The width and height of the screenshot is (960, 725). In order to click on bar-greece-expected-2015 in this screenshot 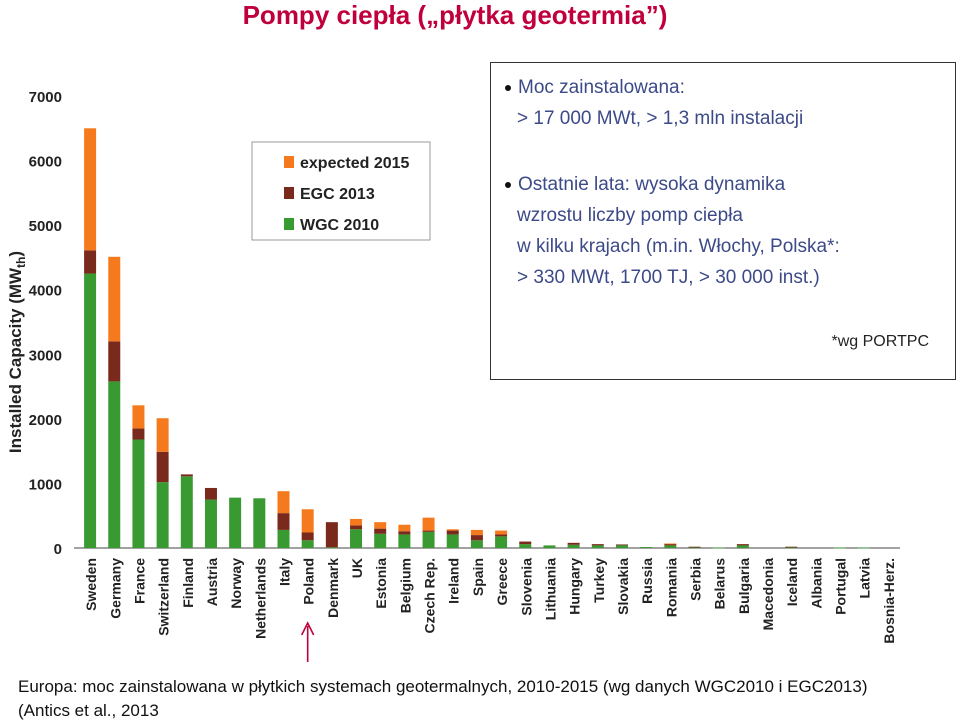, I will do `click(501, 532)`.